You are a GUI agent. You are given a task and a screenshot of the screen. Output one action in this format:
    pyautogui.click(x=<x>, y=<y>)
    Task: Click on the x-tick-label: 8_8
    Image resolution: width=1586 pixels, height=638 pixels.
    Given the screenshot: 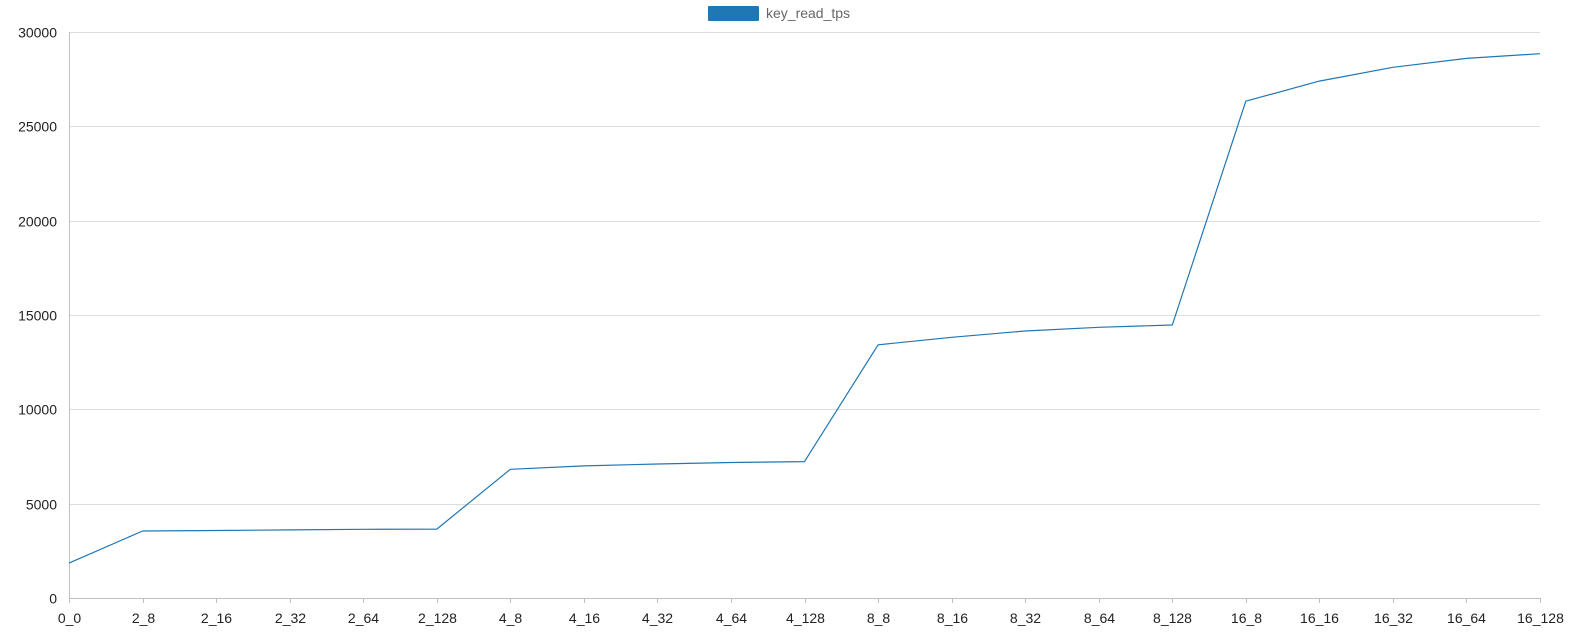 What is the action you would take?
    pyautogui.click(x=879, y=618)
    